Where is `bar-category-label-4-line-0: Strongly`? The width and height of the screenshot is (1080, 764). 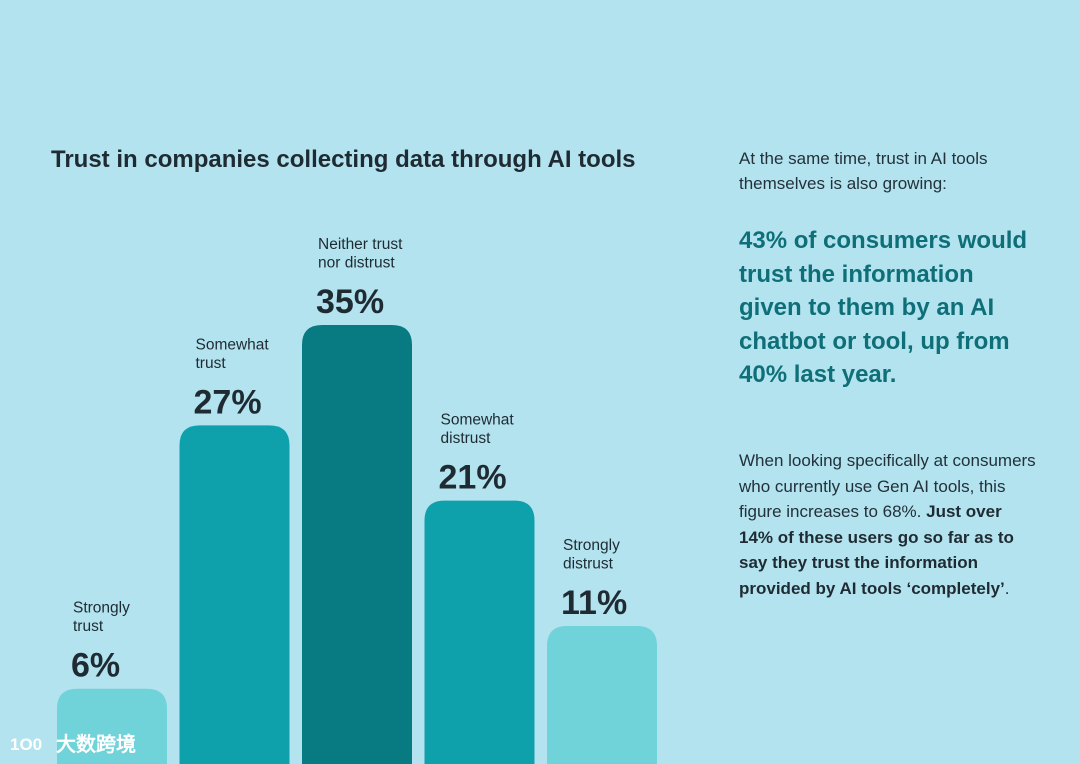
bar-category-label-4-line-0: Strongly is located at coordinates (591, 545).